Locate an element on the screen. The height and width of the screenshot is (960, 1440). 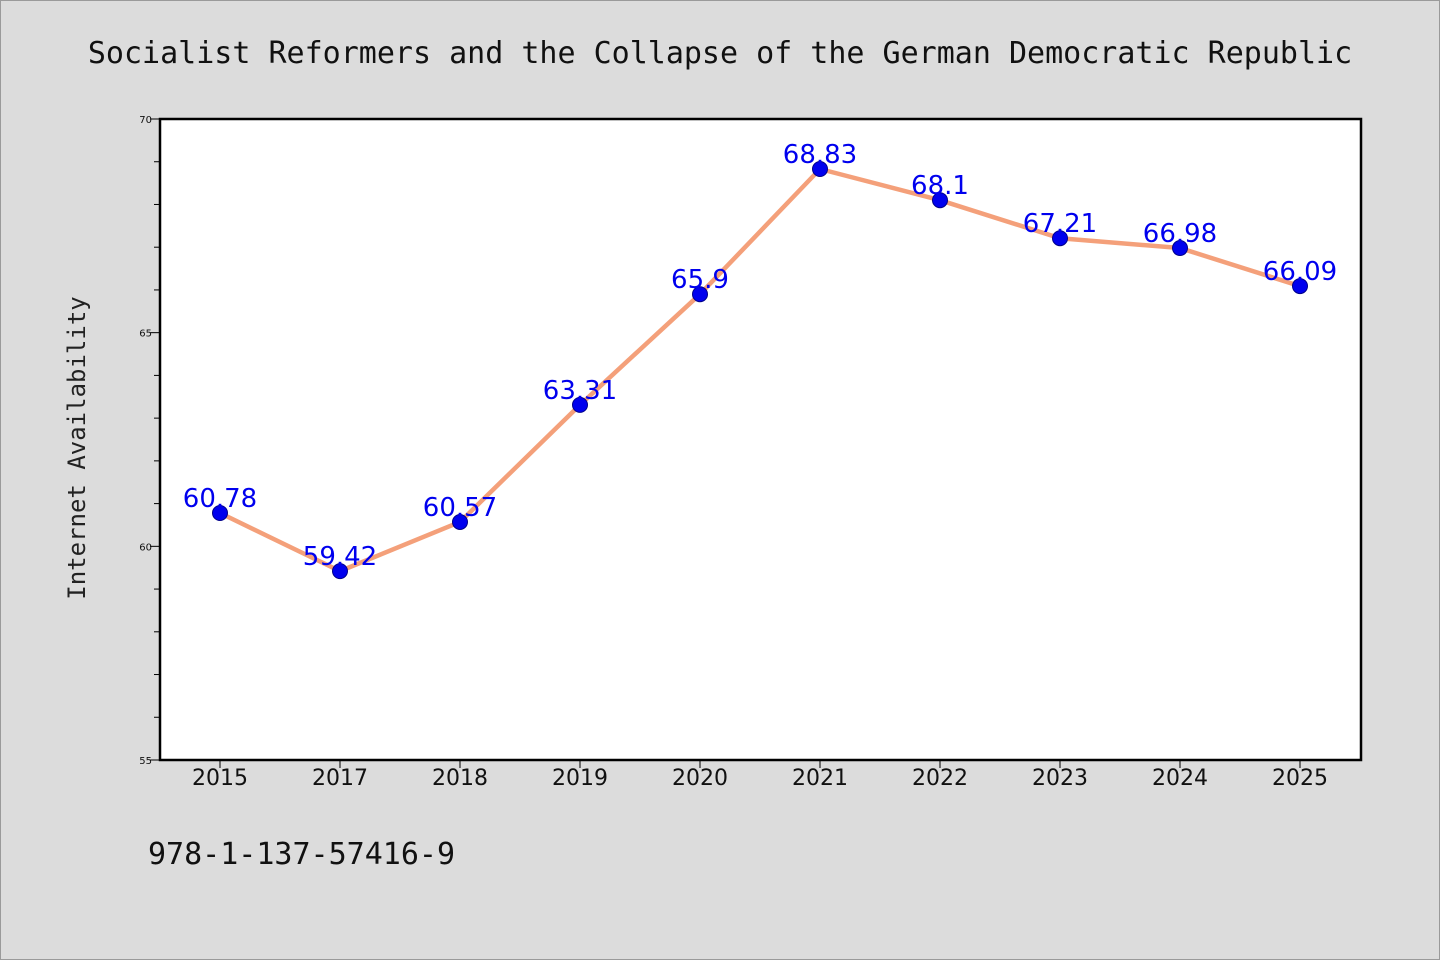
data-label: 66.98 is located at coordinates (1180, 234).